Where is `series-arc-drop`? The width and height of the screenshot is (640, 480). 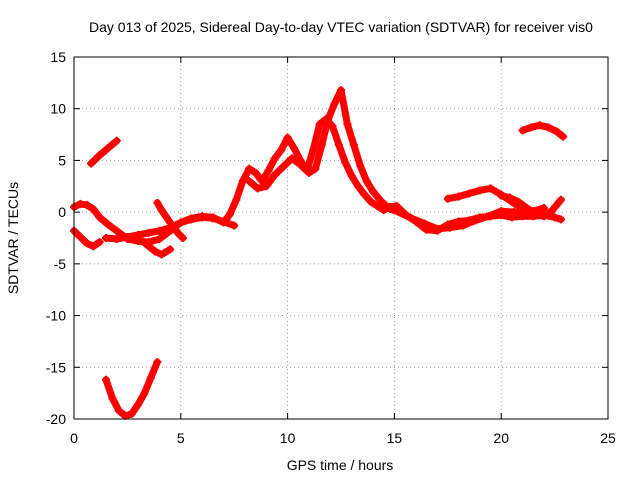 series-arc-drop is located at coordinates (170, 220).